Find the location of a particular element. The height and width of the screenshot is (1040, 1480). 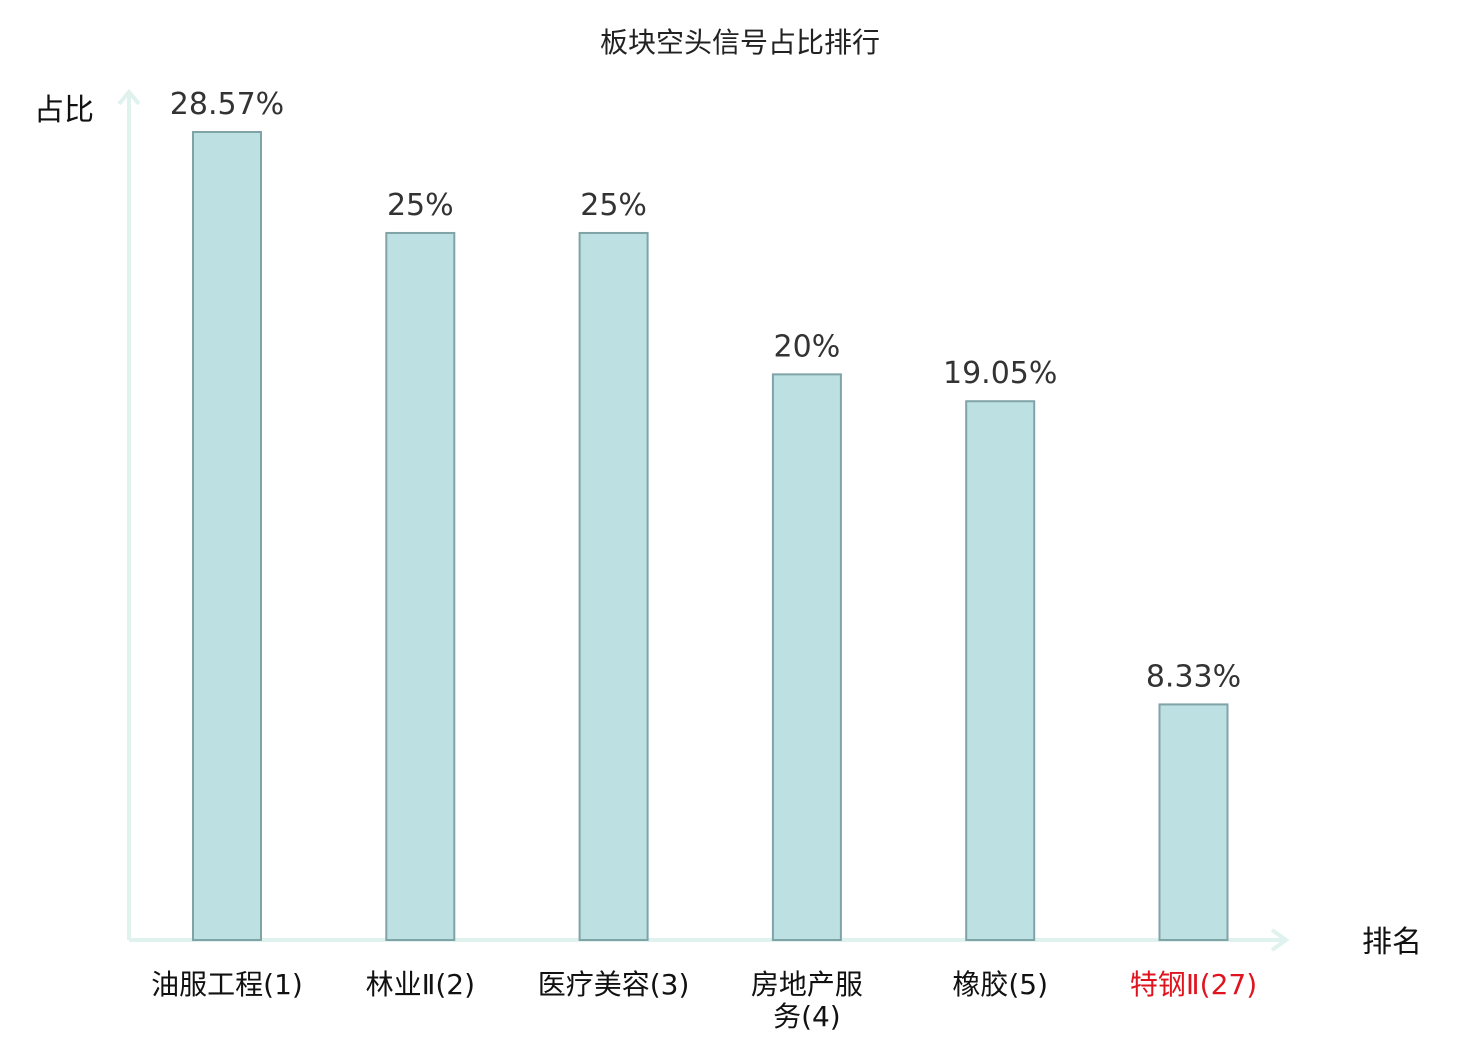

x-axis-label: 排名 is located at coordinates (1392, 942).